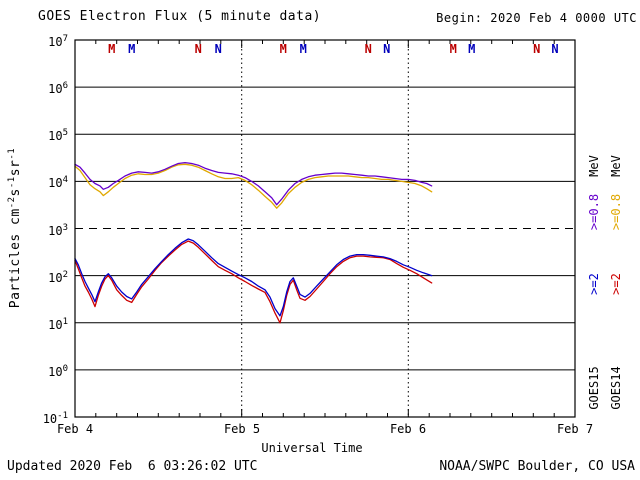 The height and width of the screenshot is (480, 640). I want to click on legend-goes14-satellite-label: GOES14, so click(616, 388).